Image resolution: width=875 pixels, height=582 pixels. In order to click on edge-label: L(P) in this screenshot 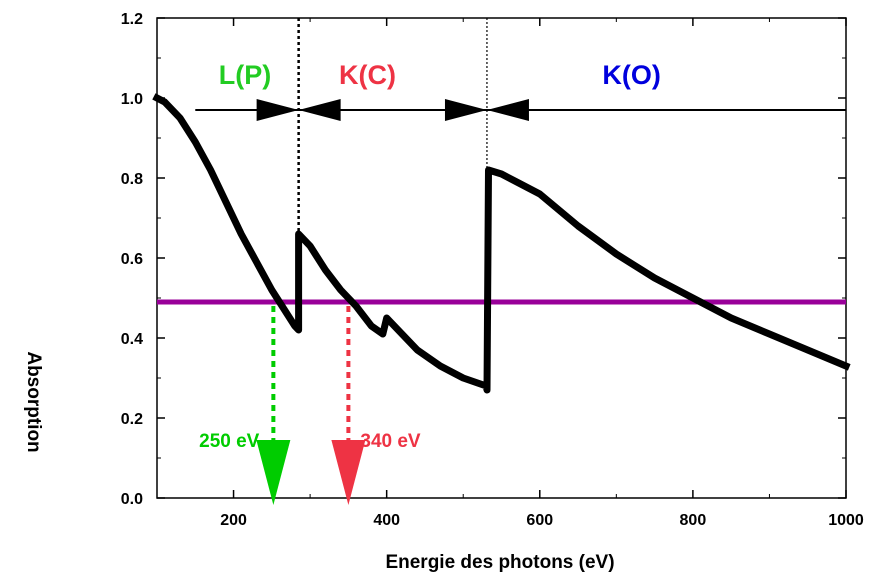, I will do `click(245, 75)`.